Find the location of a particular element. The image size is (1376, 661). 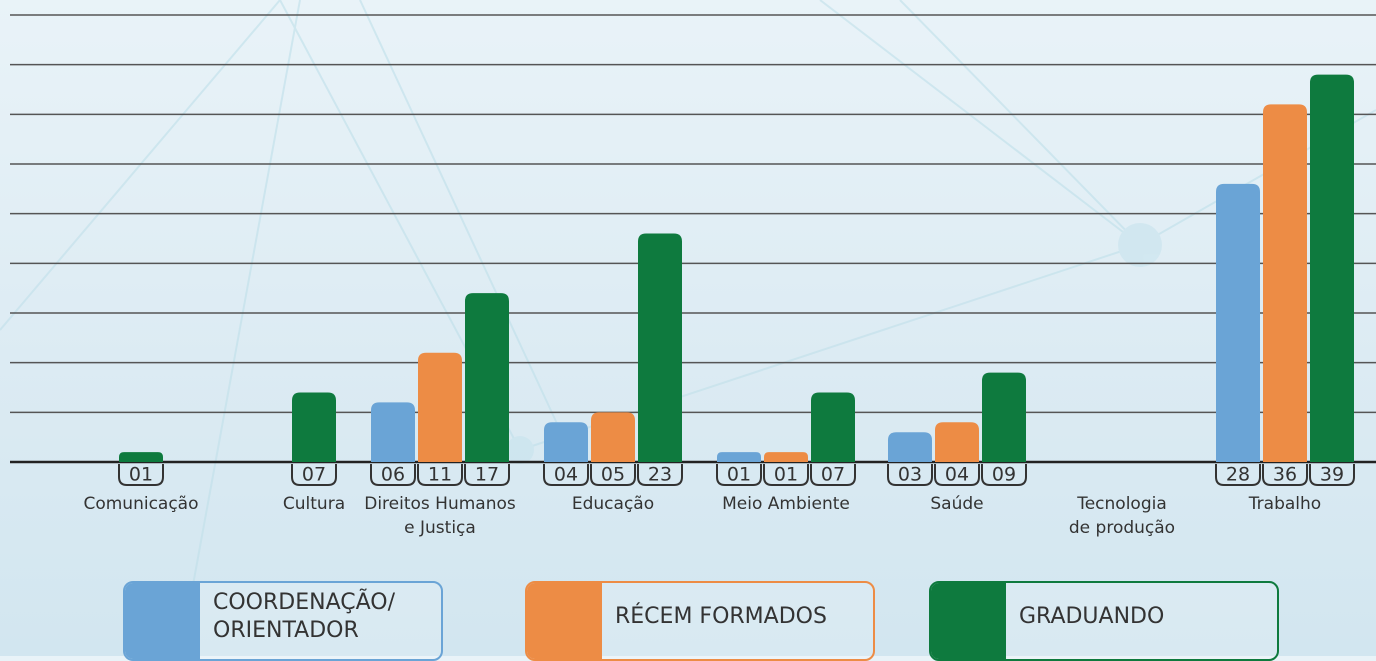

x-tick-label: Saúde is located at coordinates (957, 504).